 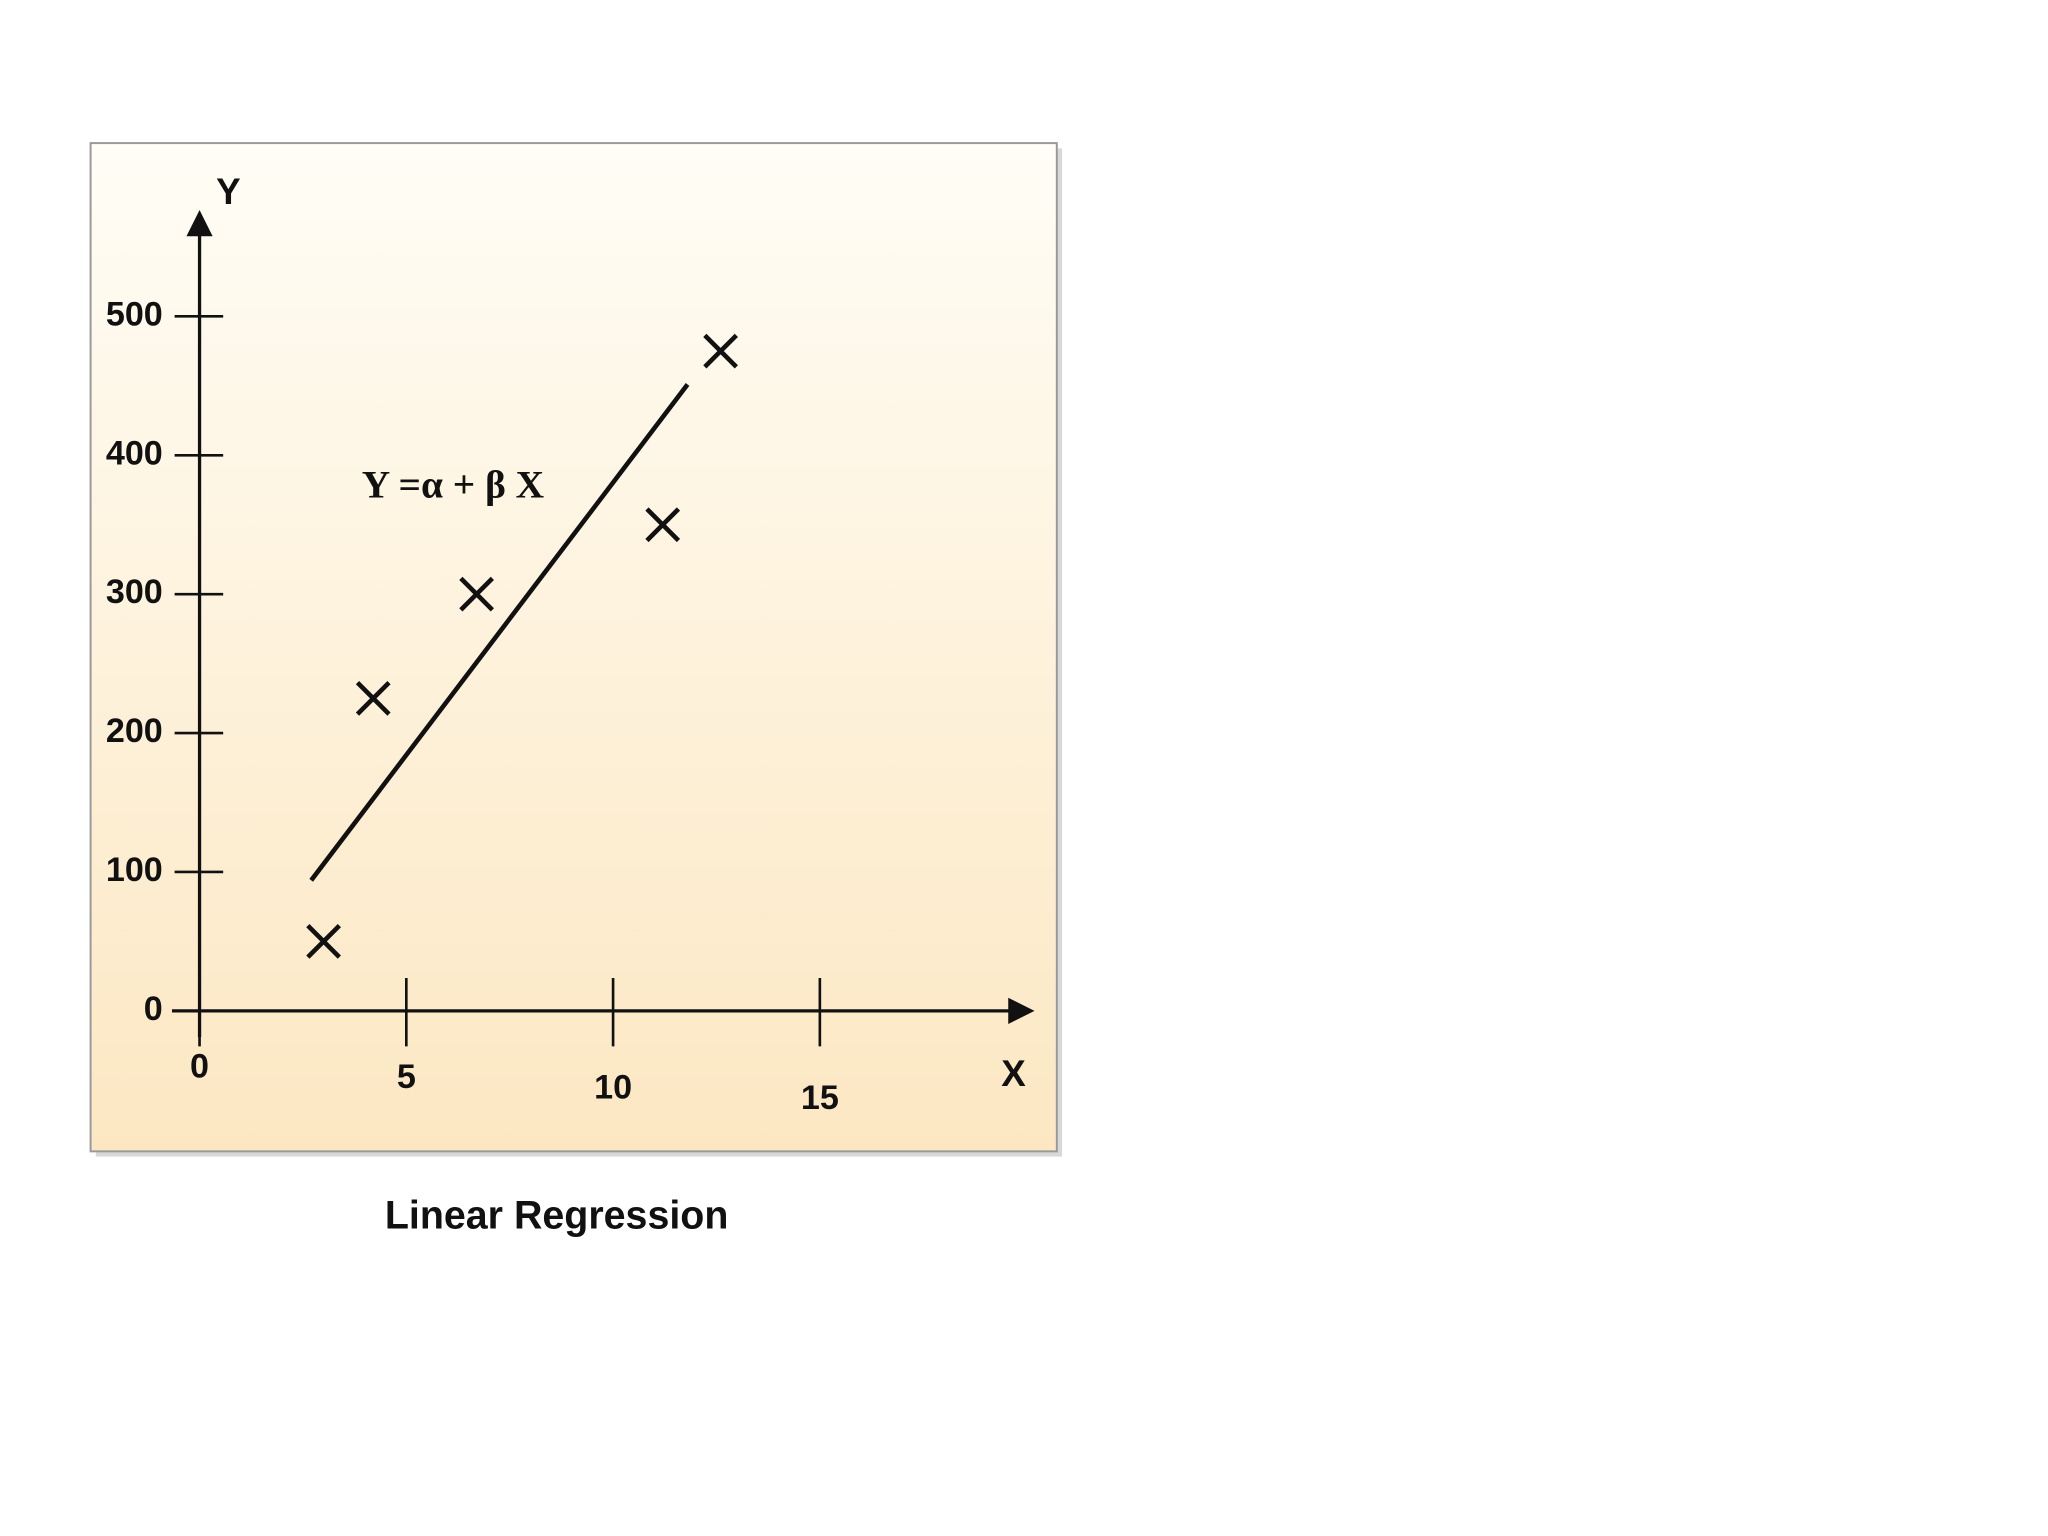 What do you see at coordinates (1013, 1073) in the screenshot?
I see `x-axis-label: X` at bounding box center [1013, 1073].